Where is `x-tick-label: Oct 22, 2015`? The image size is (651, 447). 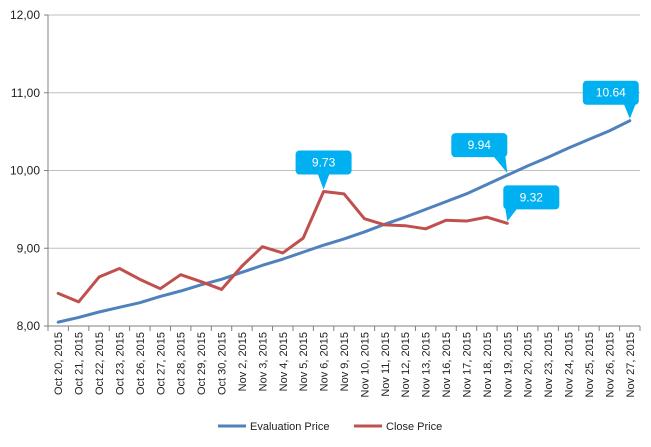 x-tick-label: Oct 22, 2015 is located at coordinates (100, 363).